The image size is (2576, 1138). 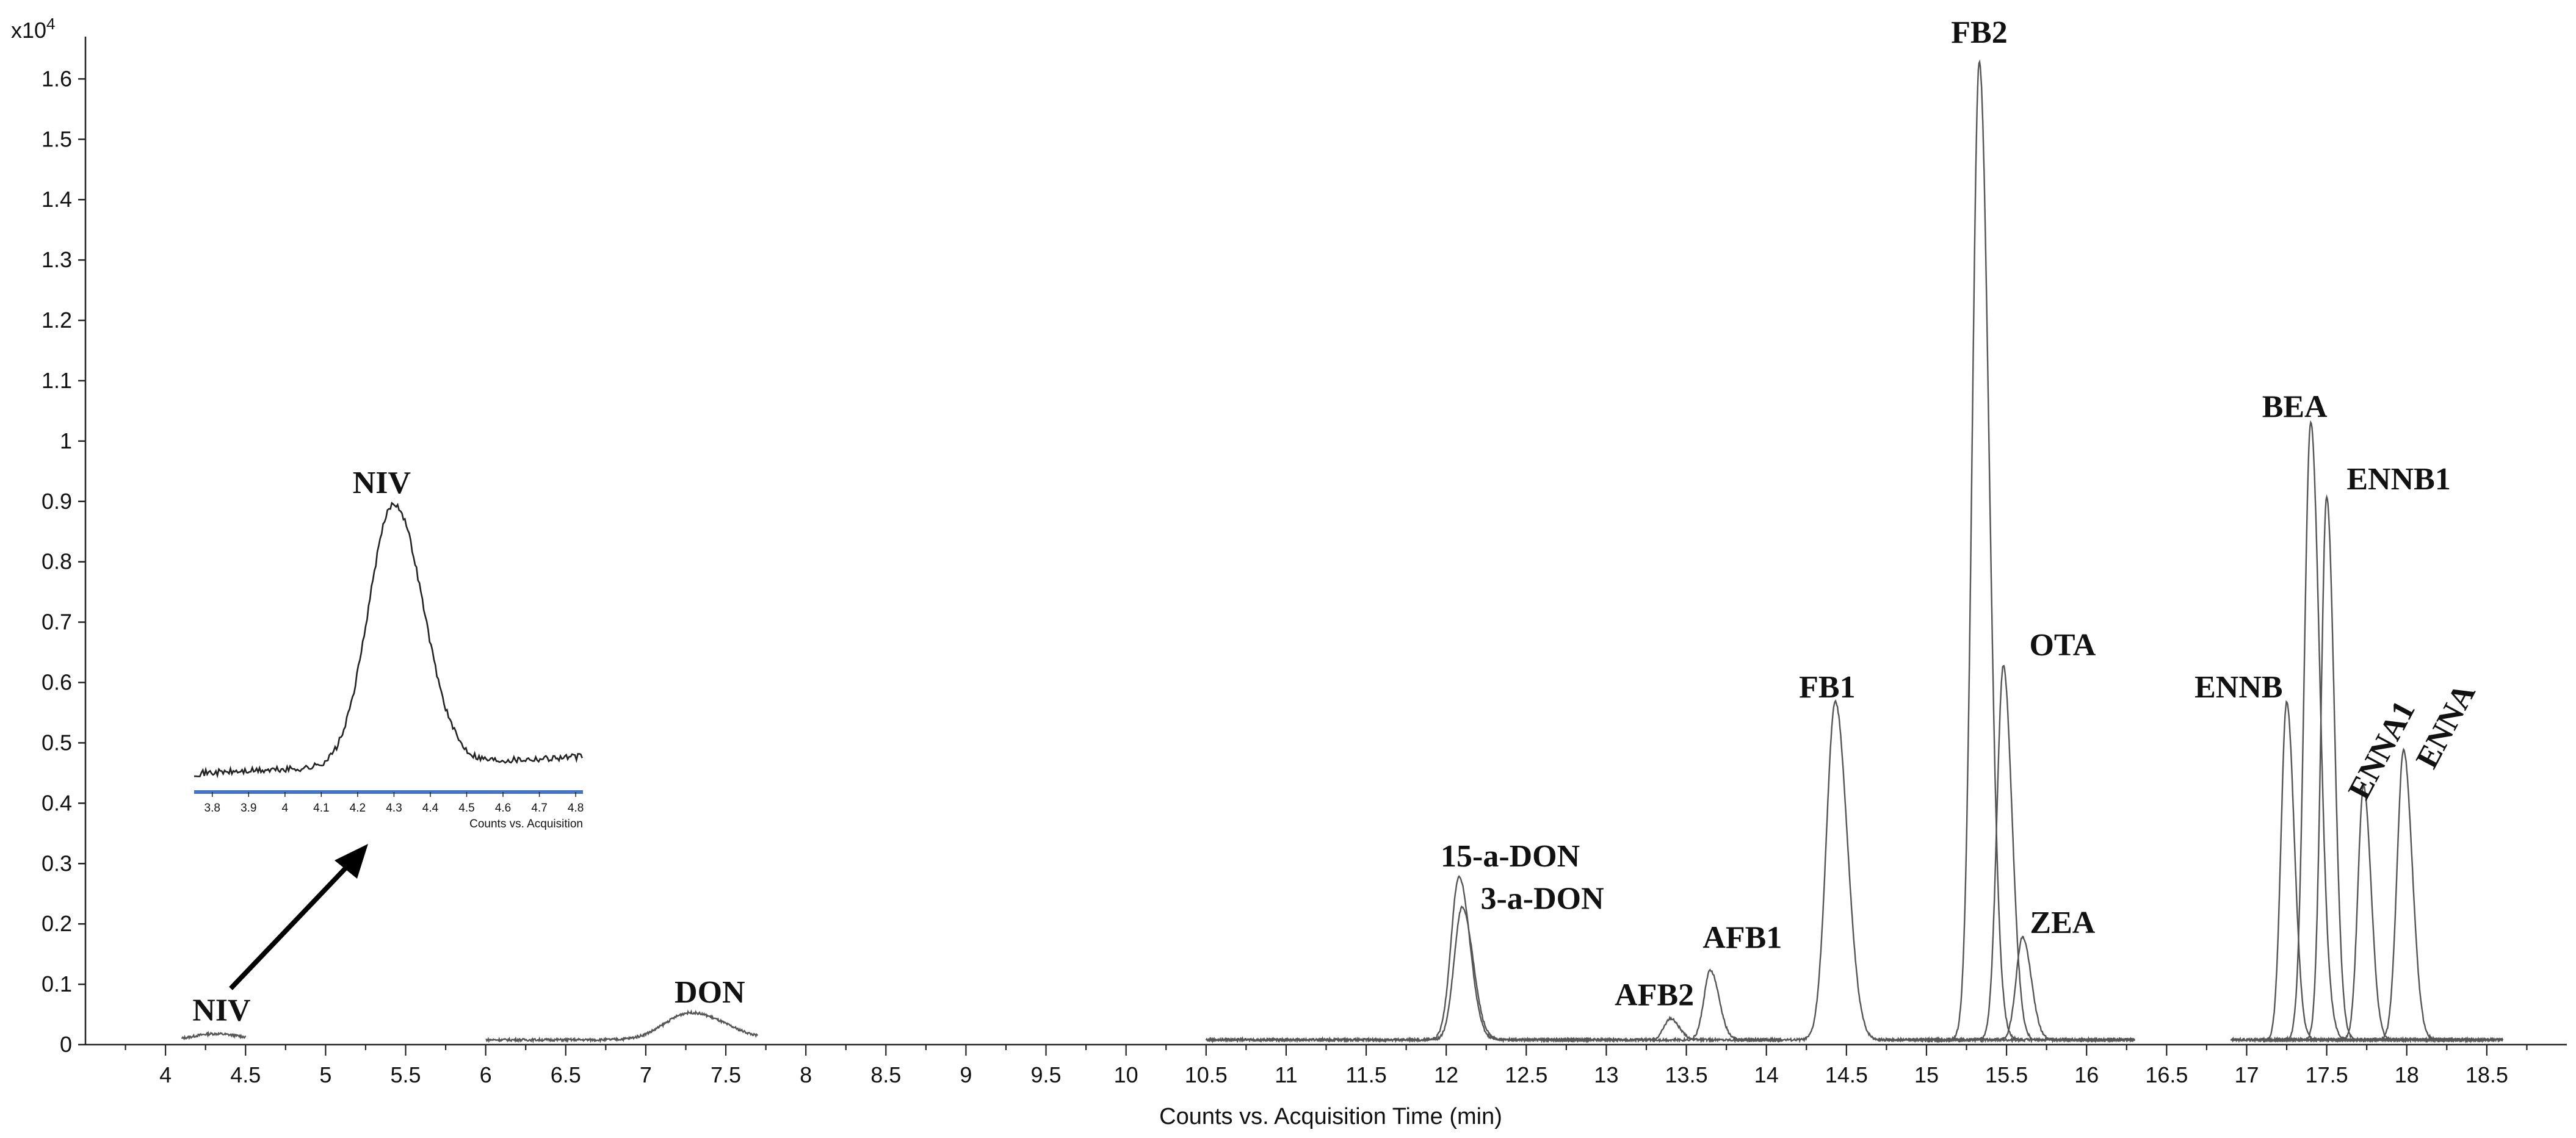 What do you see at coordinates (2006, 551) in the screenshot?
I see `trace-fb2` at bounding box center [2006, 551].